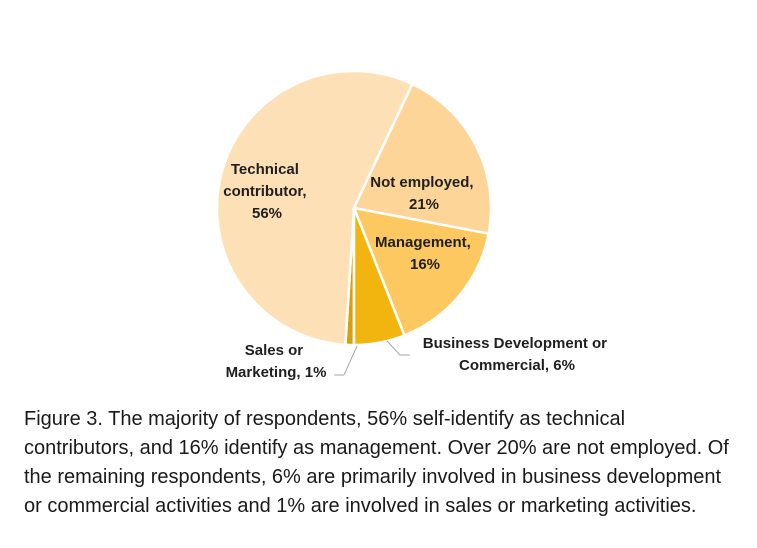 The width and height of the screenshot is (757, 548). Describe the element at coordinates (276, 361) in the screenshot. I see `label-sales-marketing: Sales or Marketing, 1%` at that location.